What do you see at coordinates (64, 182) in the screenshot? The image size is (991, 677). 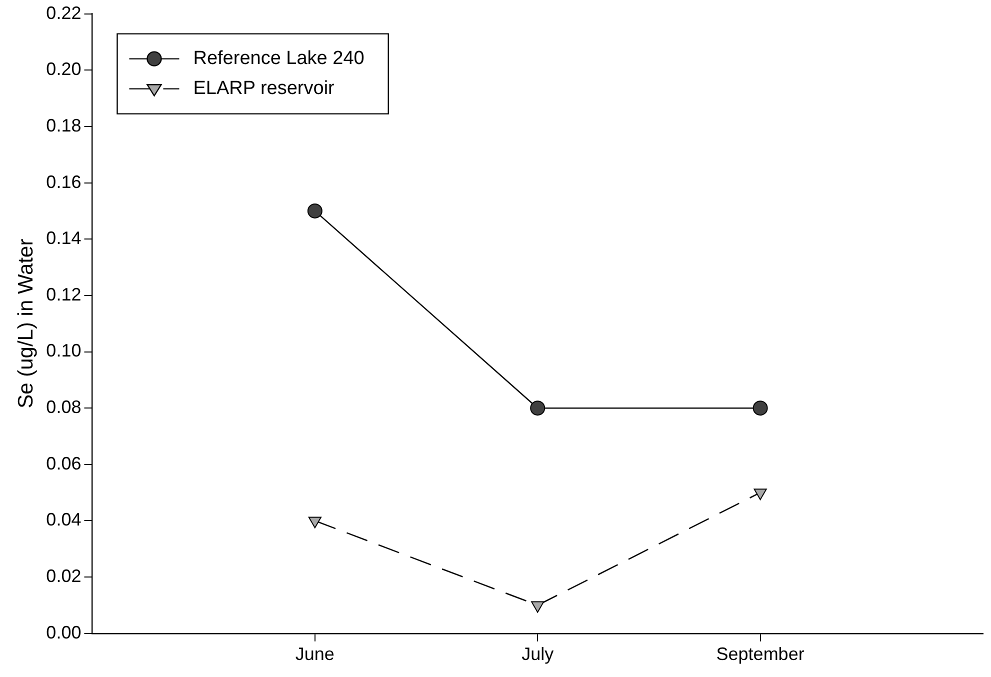 I see `y-tick-label: 0.16` at bounding box center [64, 182].